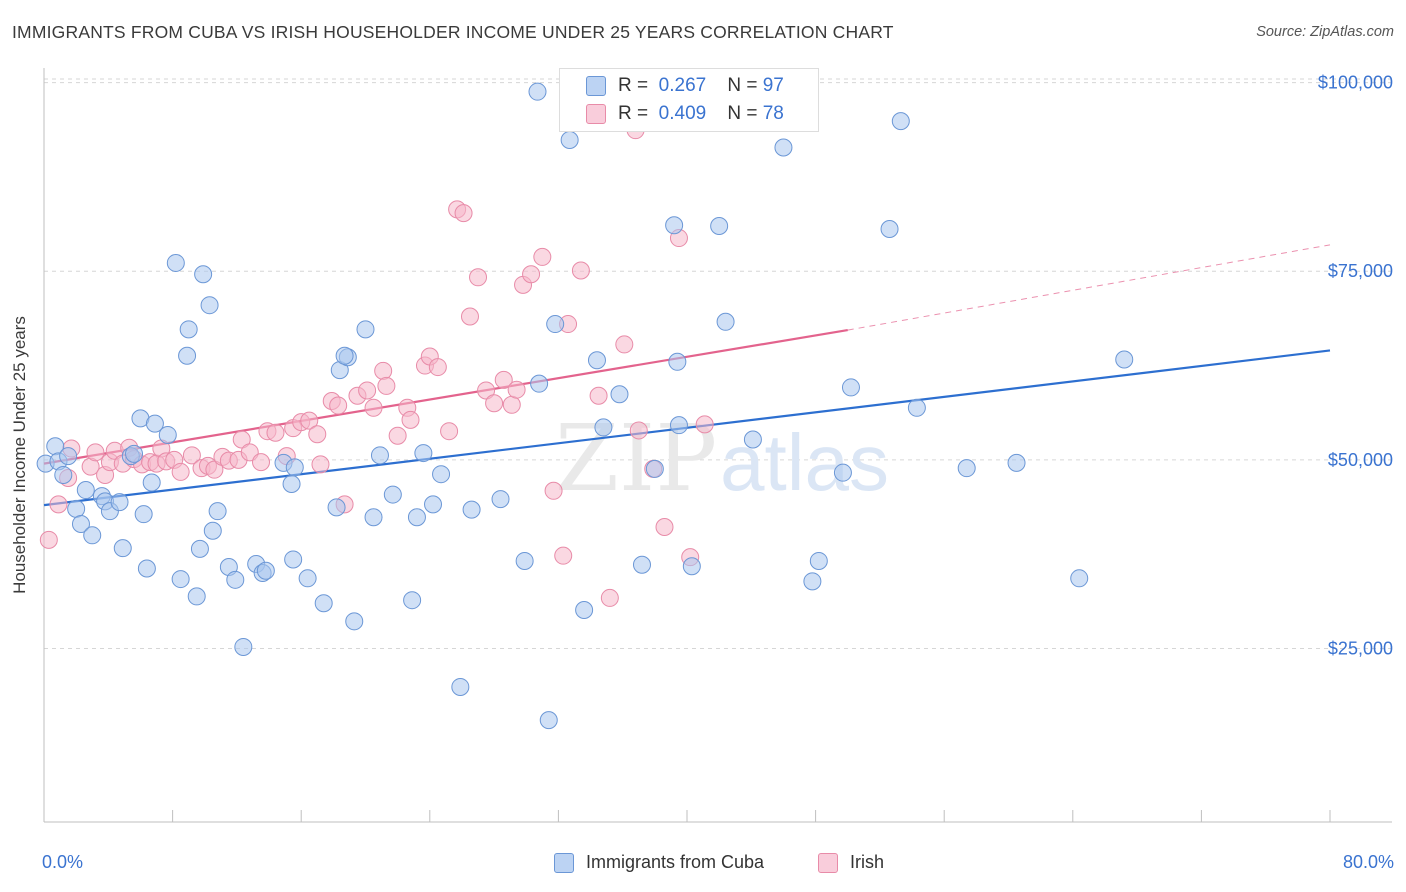 Image resolution: width=1406 pixels, height=892 pixels. I want to click on legend-r-value: 0.409, so click(682, 113).